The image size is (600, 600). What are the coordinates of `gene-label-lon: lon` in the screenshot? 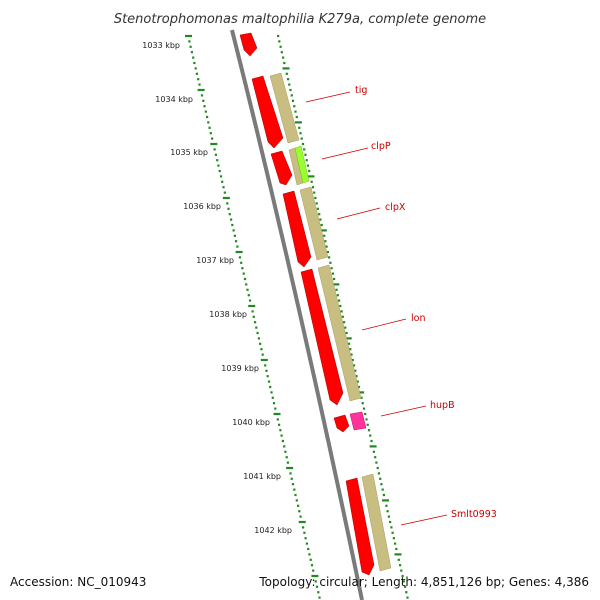 It's located at (418, 318).